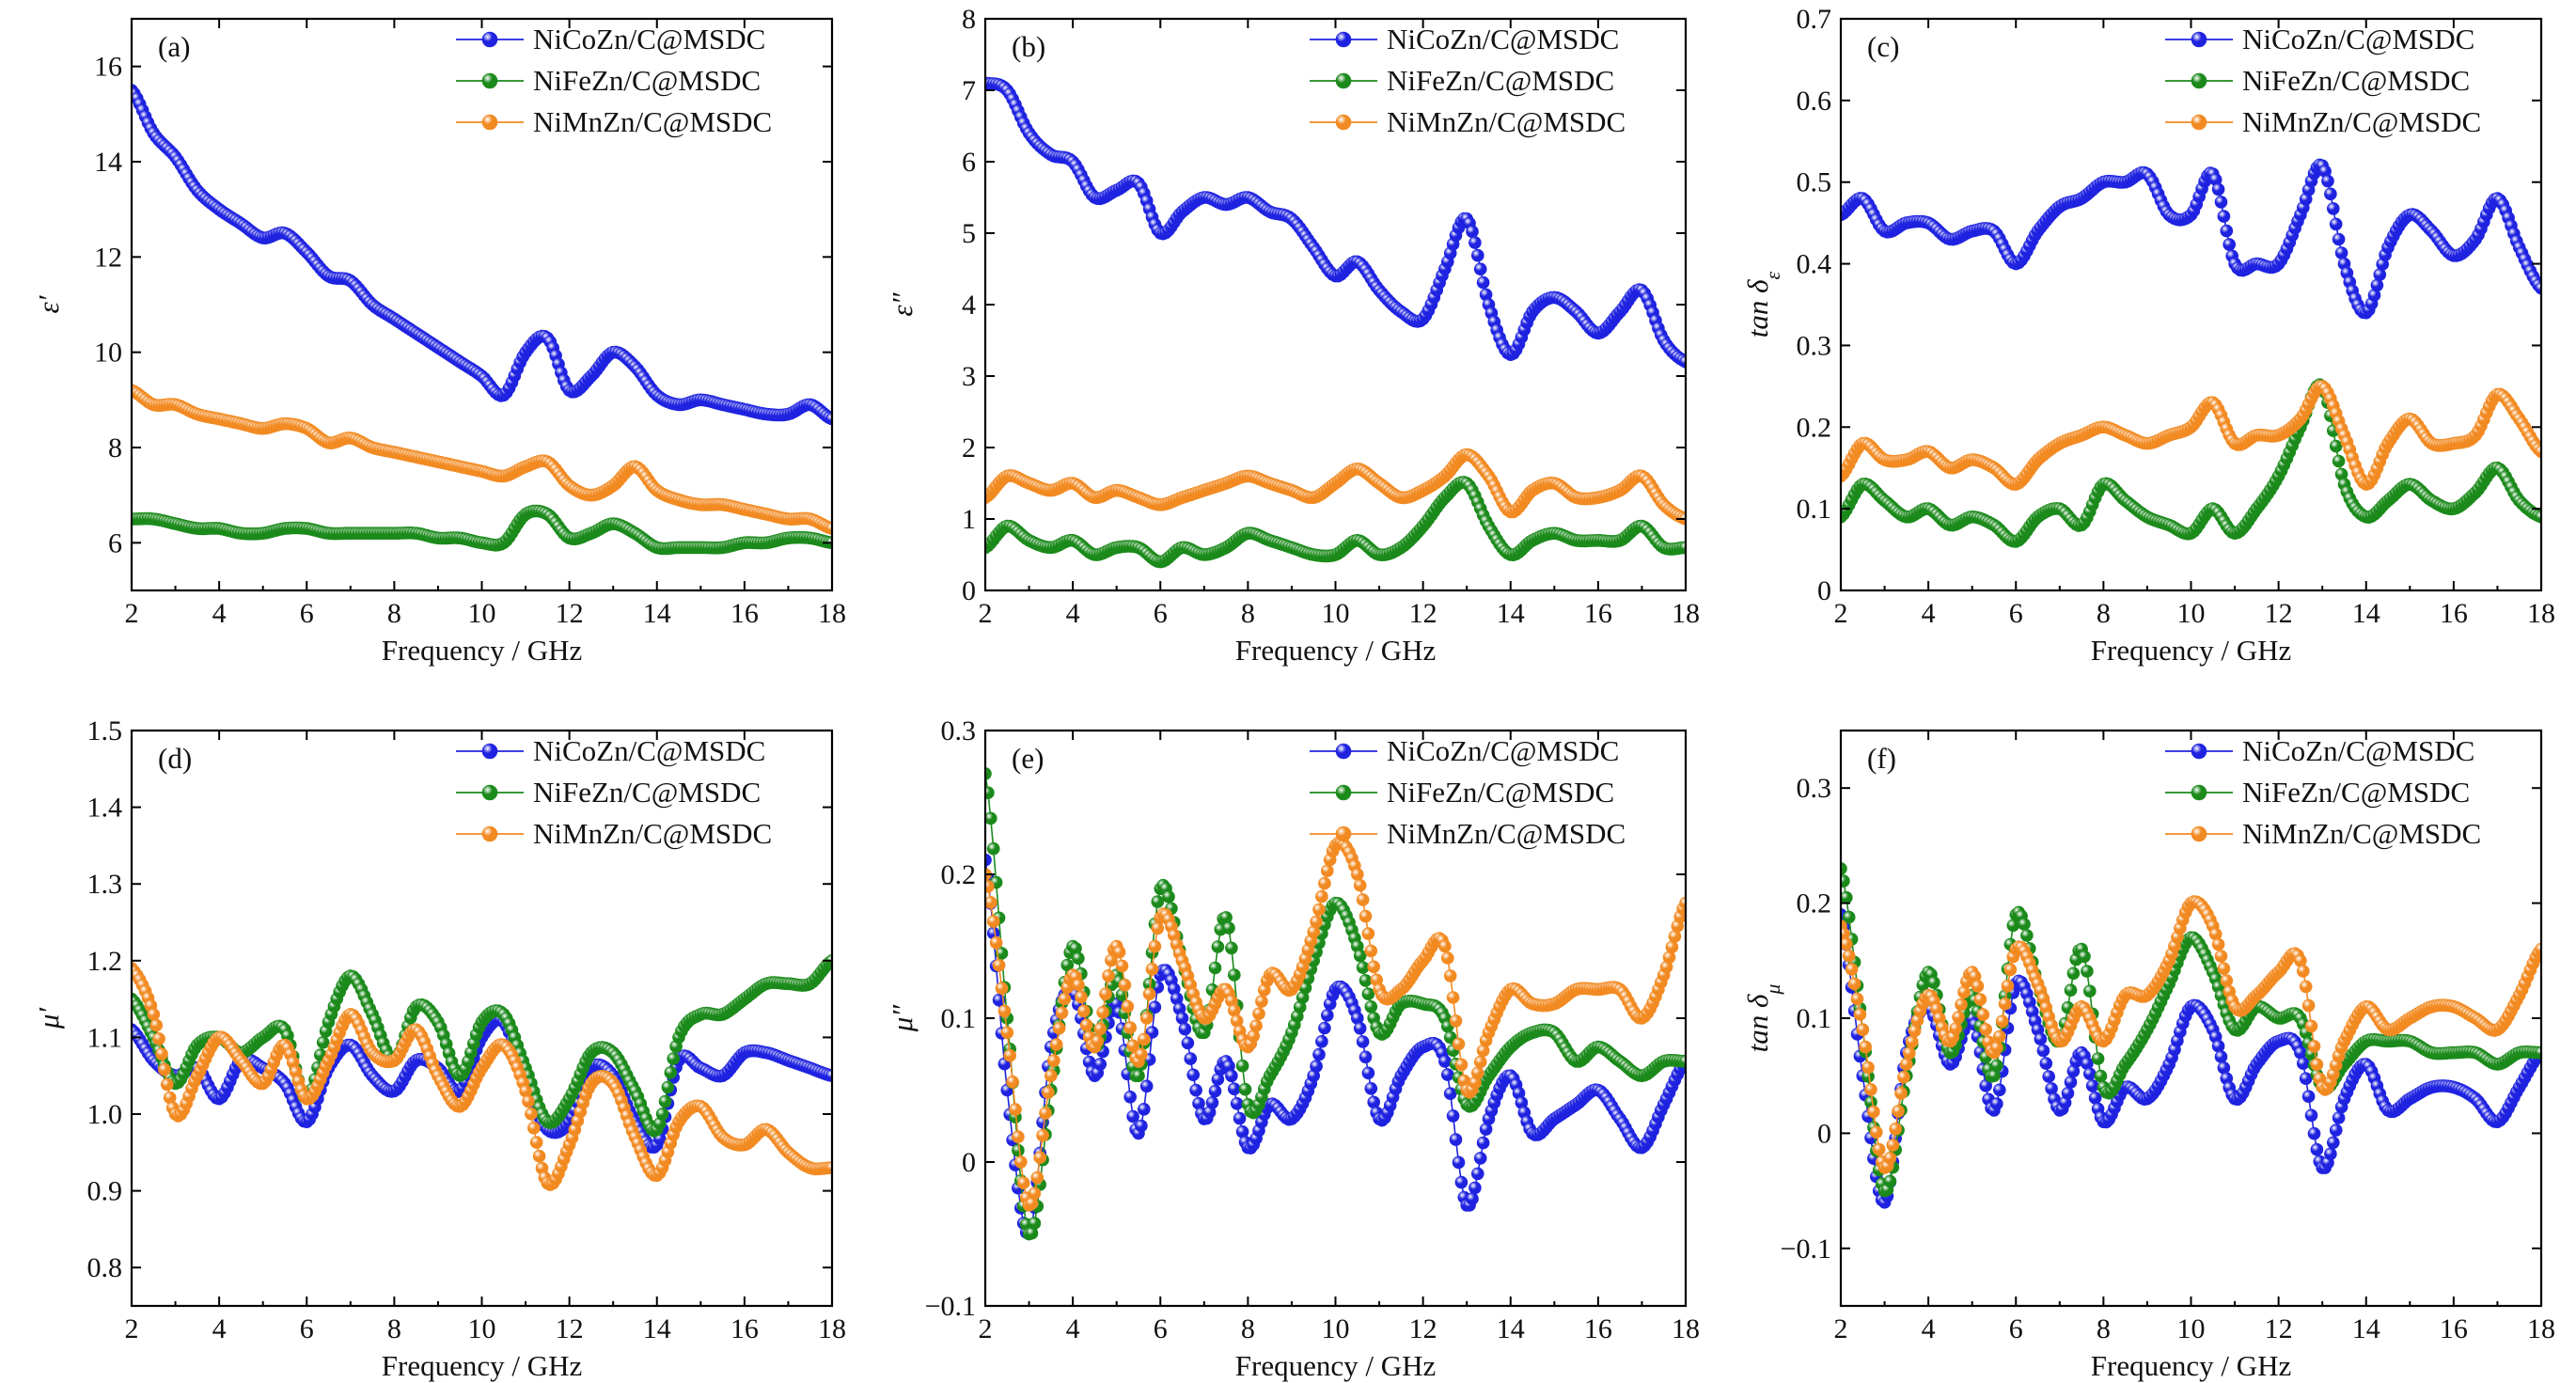  I want to click on y-tick-label: 1.5, so click(105, 731).